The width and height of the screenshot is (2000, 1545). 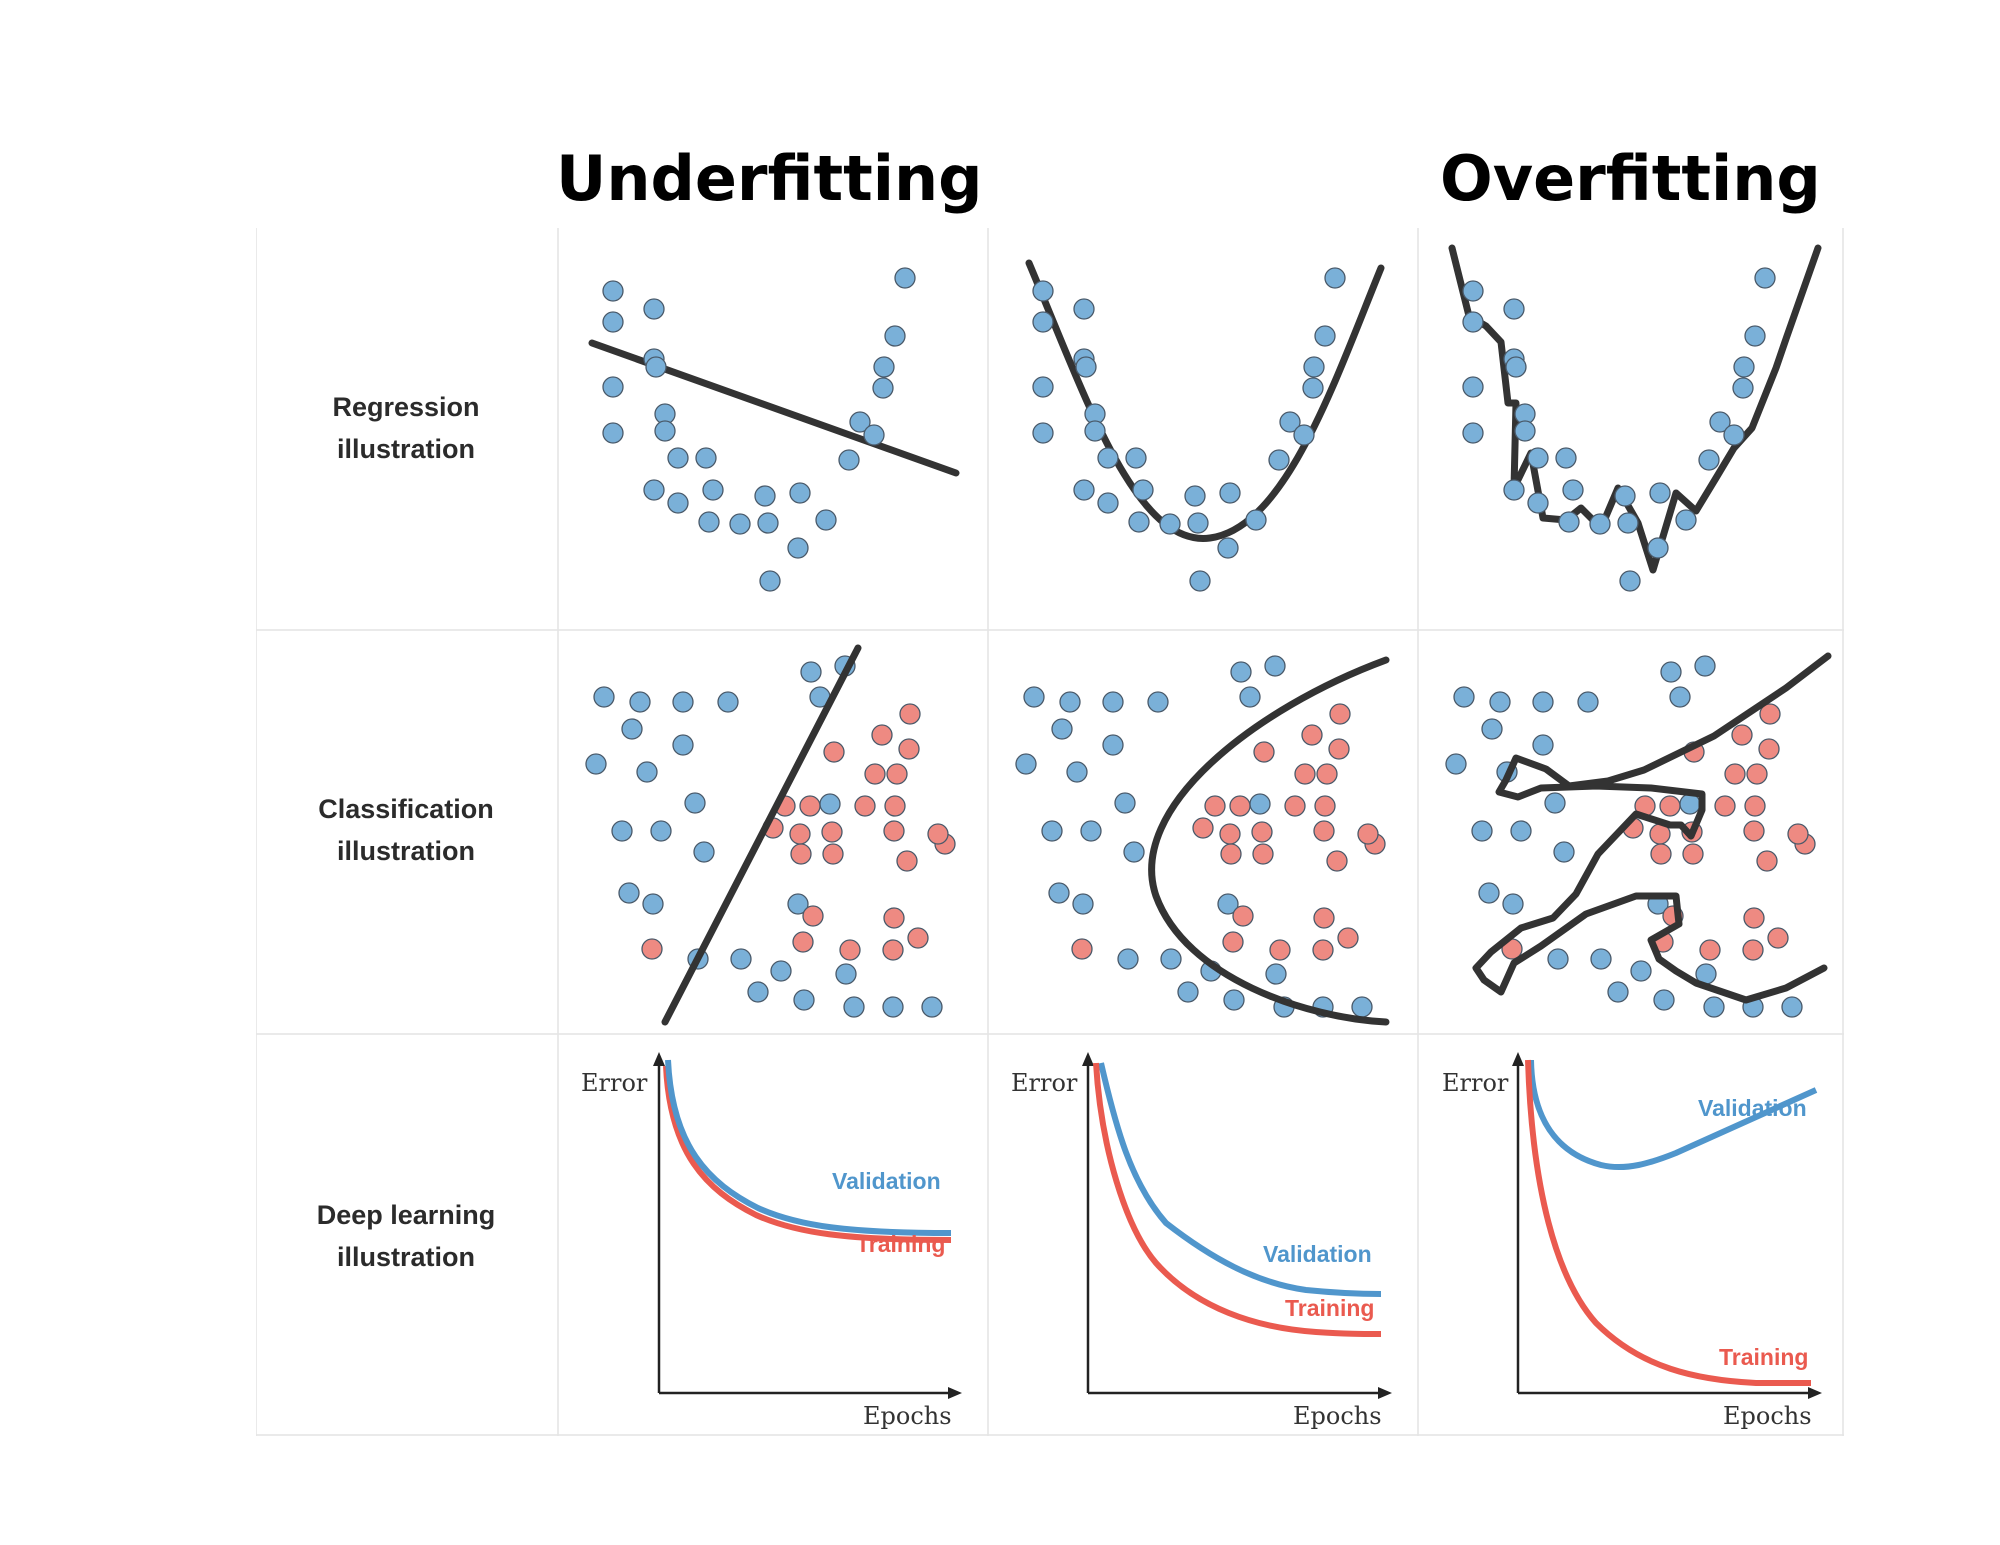 I want to click on deep-learning-underfit-panel: Error Epochs Validation Training, so click(x=771, y=1241).